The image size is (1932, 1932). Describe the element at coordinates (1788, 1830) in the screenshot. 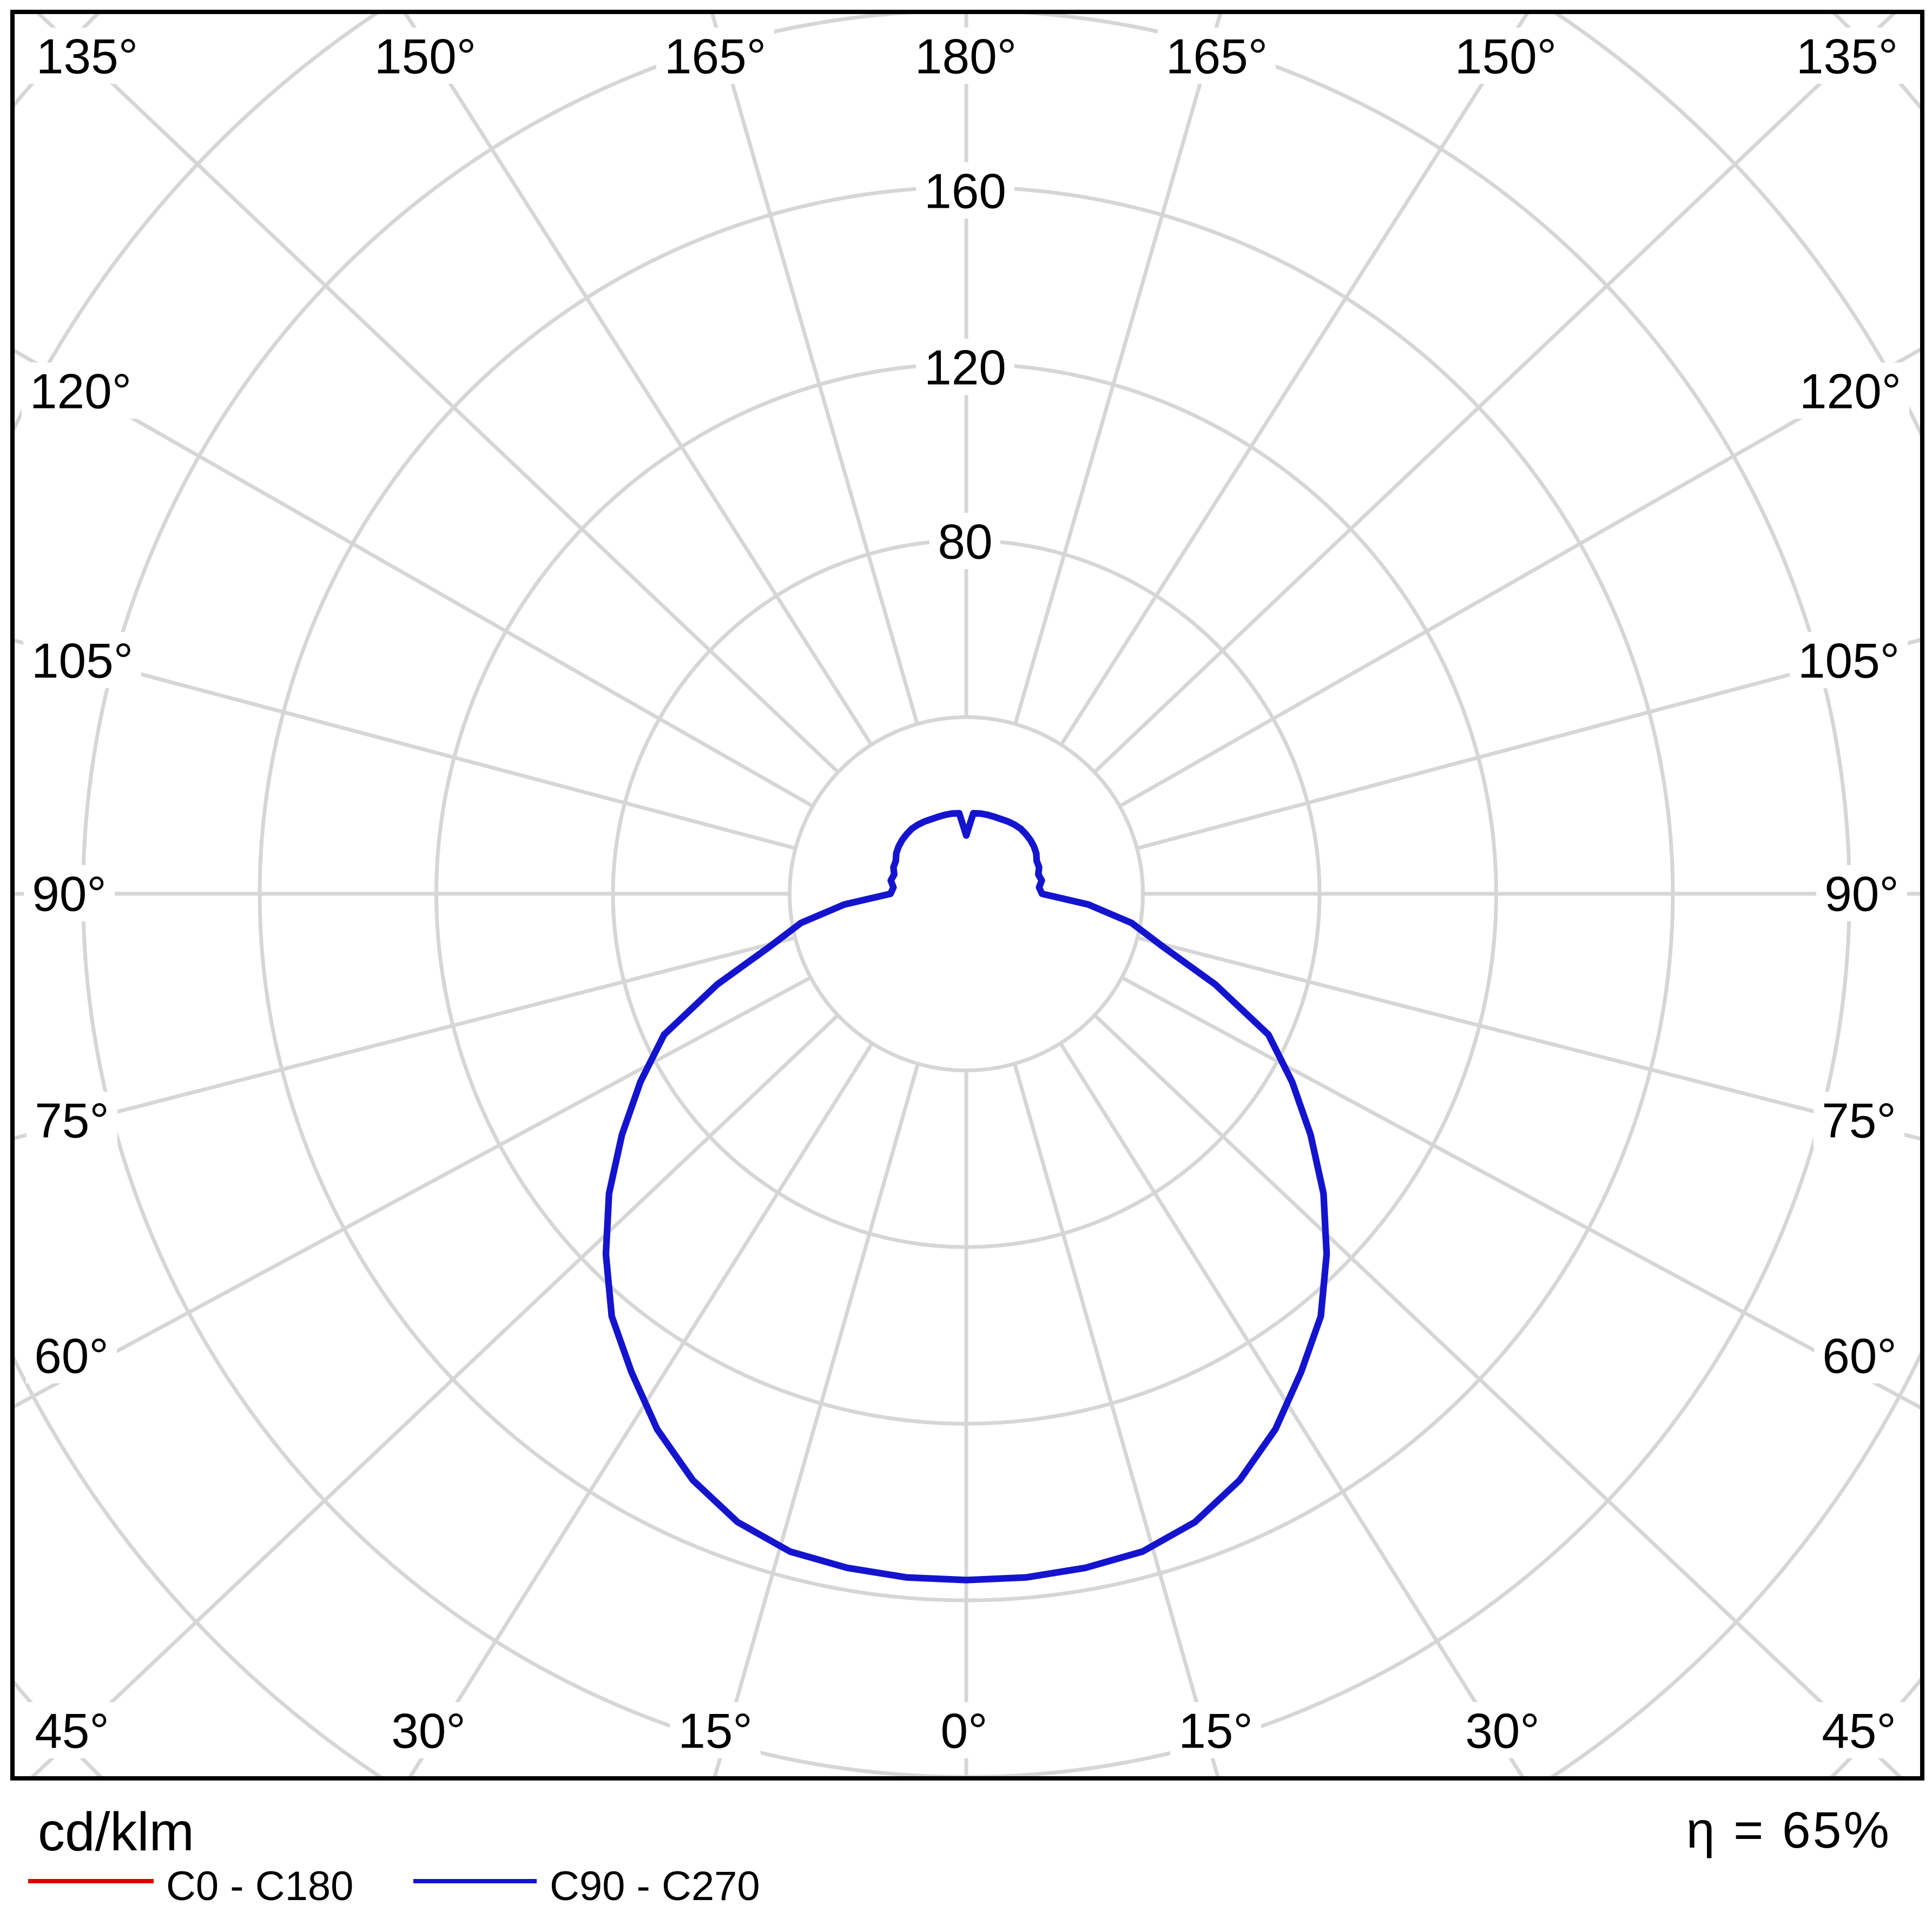

I see `svg-text: η = 65%` at that location.